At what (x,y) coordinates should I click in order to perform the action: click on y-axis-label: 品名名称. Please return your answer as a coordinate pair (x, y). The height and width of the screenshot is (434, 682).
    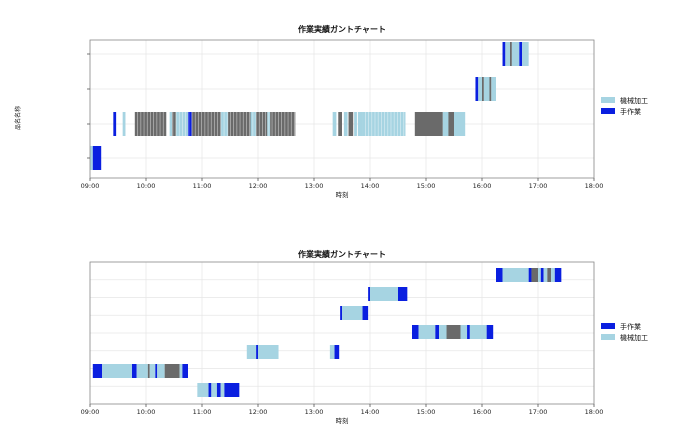
    Looking at the image, I should click on (18, 118).